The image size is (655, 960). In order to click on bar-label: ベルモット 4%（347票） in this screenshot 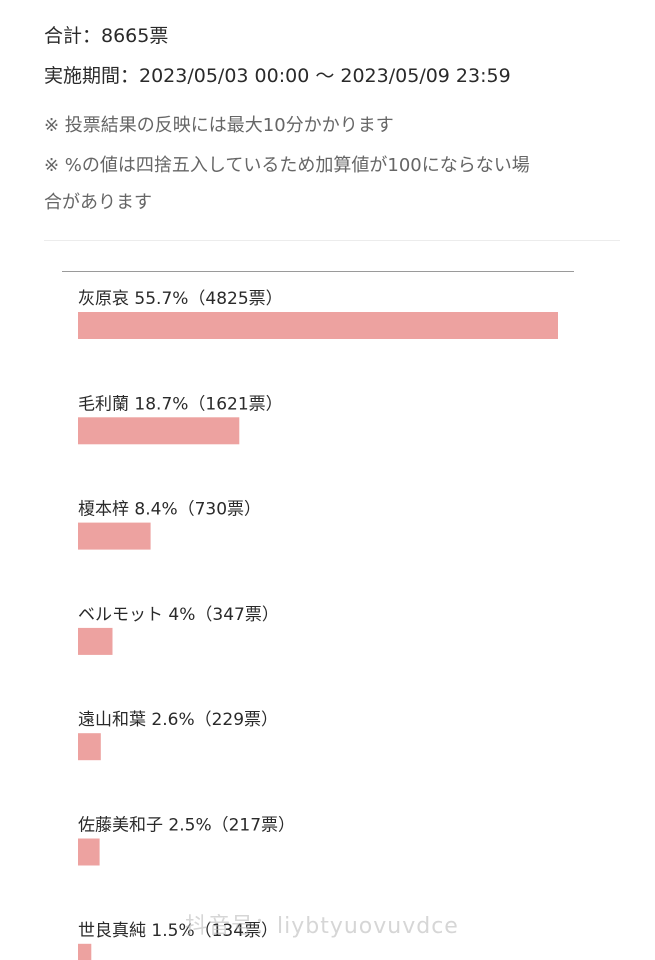, I will do `click(178, 615)`.